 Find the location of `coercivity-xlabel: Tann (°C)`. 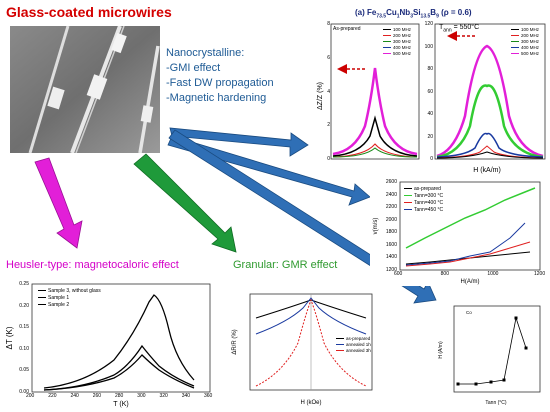

coercivity-xlabel: Tann (°C) is located at coordinates (496, 403).